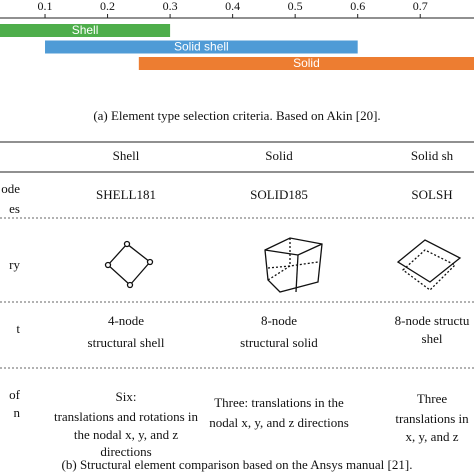 The height and width of the screenshot is (474, 474). What do you see at coordinates (432, 418) in the screenshot?
I see `cell-text: translations in` at bounding box center [432, 418].